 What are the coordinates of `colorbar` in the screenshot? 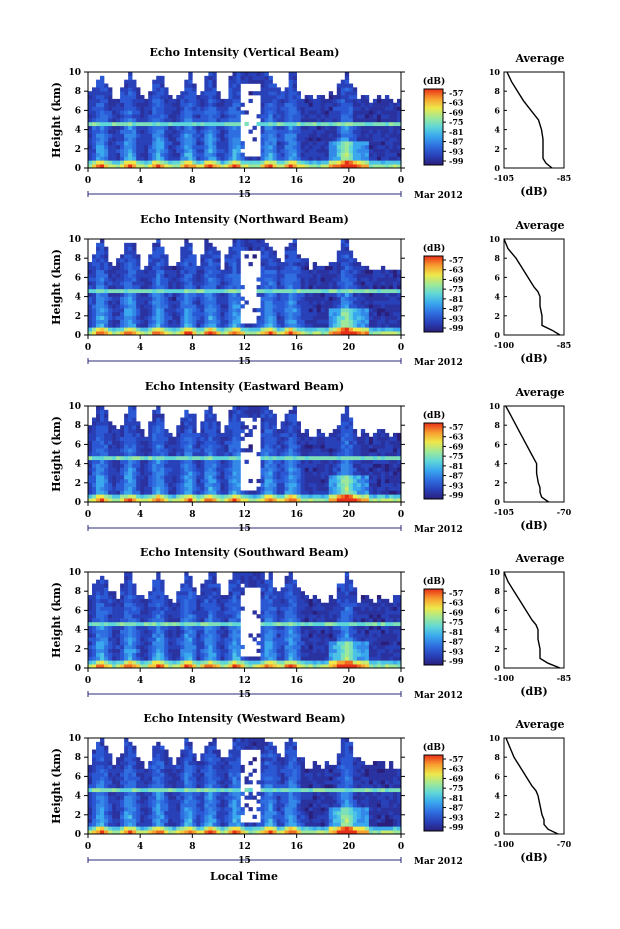 It's located at (433, 461).